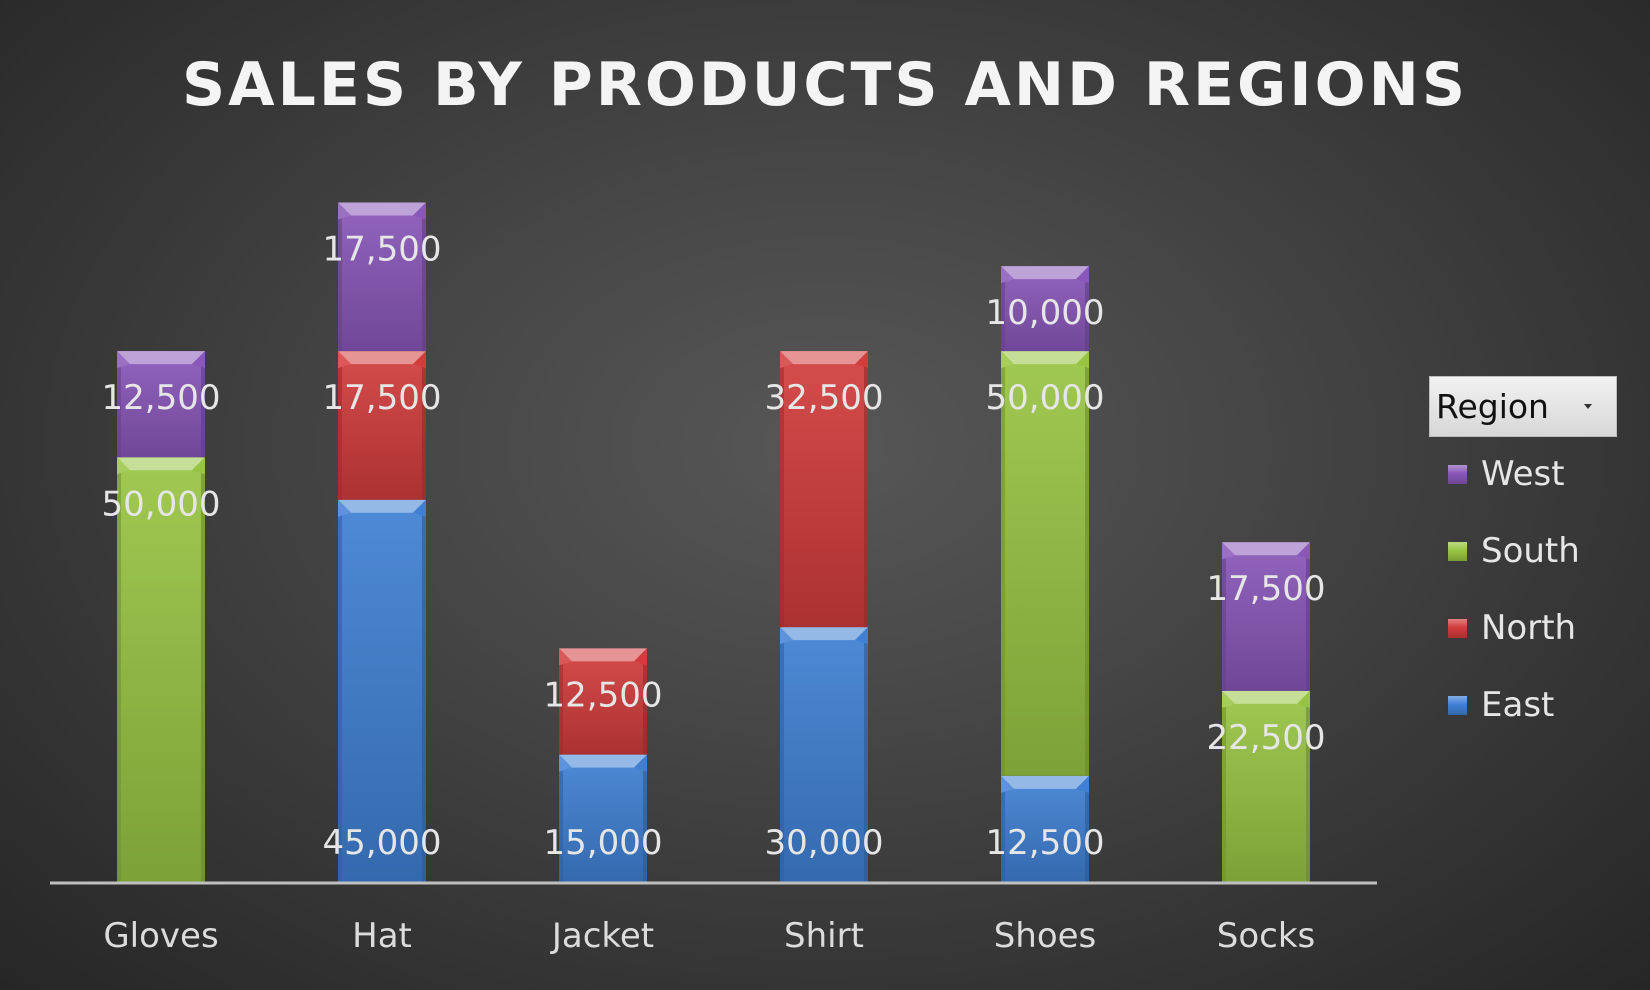 This screenshot has width=1650, height=990. I want to click on data-label-gloves-west: 12,500, so click(161, 398).